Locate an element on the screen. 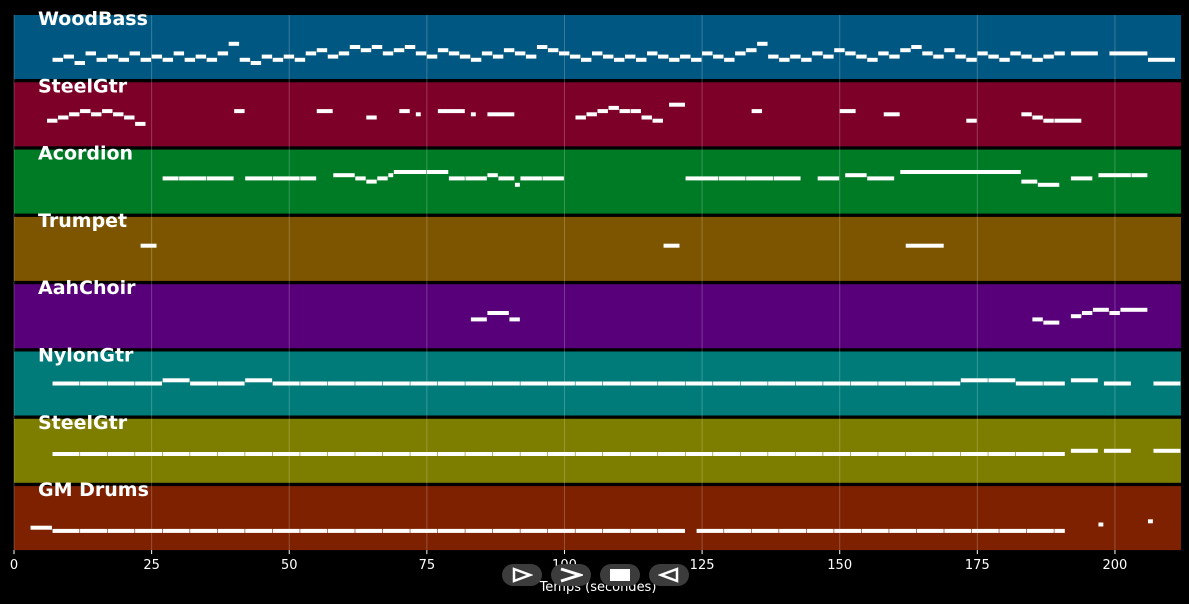 The width and height of the screenshot is (1189, 604). track-label: Acordion is located at coordinates (85, 154).